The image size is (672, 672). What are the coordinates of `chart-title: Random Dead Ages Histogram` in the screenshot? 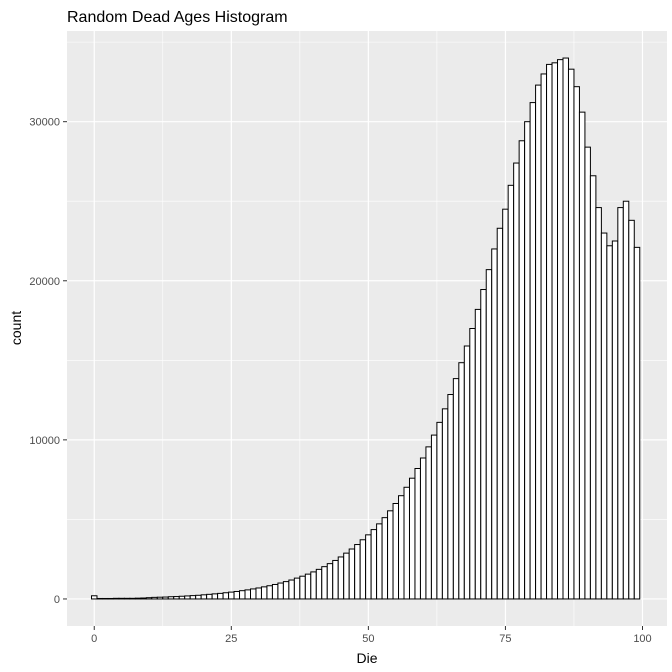 It's located at (177, 17).